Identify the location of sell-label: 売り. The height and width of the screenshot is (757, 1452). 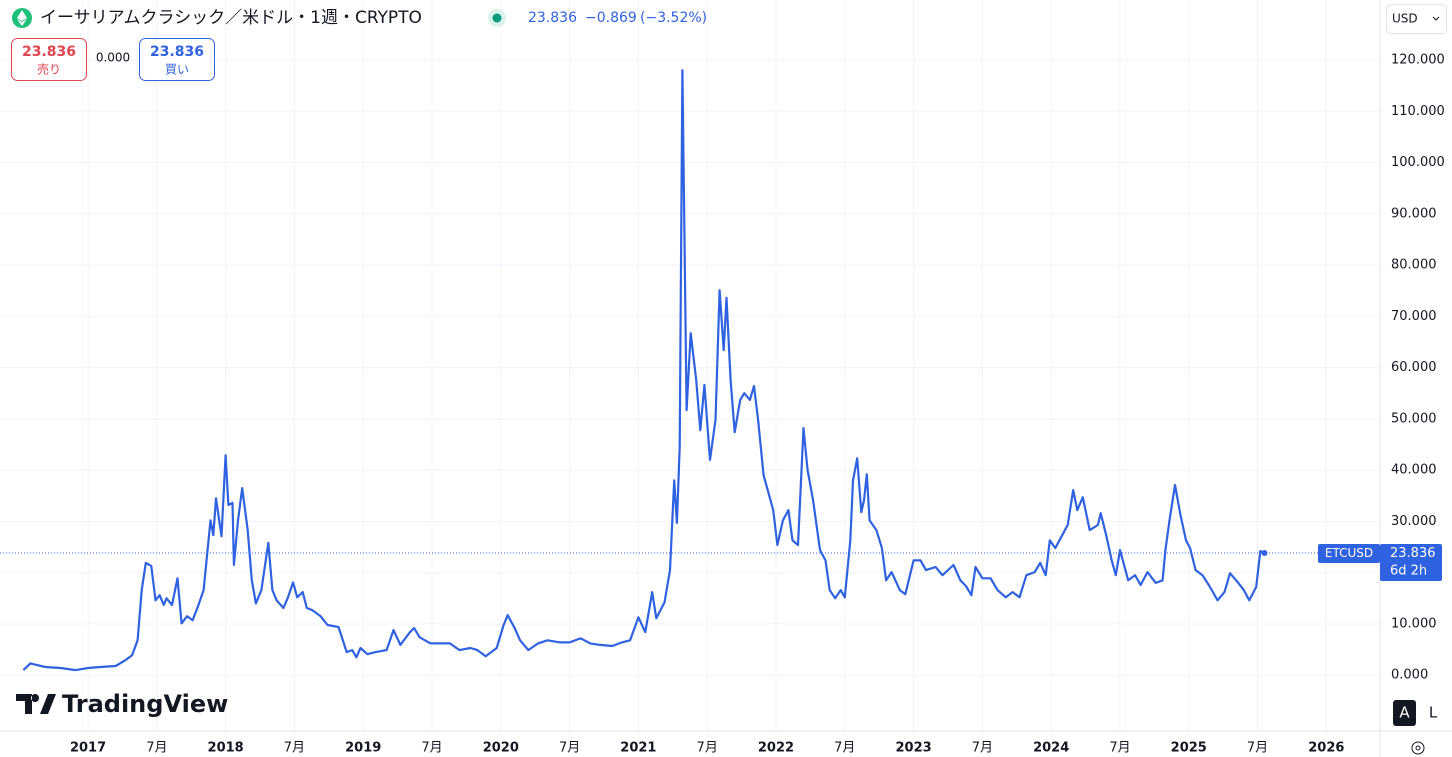
(49, 69).